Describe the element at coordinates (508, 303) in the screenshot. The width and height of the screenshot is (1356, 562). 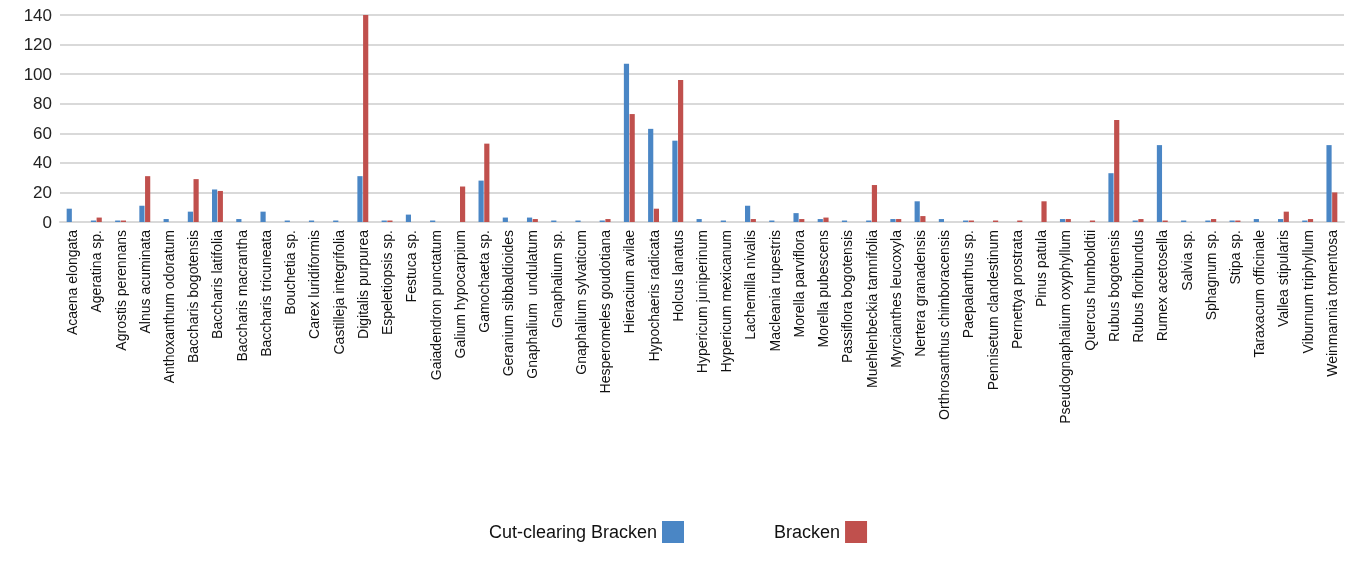
I see `x-tick-label: Geranium sibbaldioides` at that location.